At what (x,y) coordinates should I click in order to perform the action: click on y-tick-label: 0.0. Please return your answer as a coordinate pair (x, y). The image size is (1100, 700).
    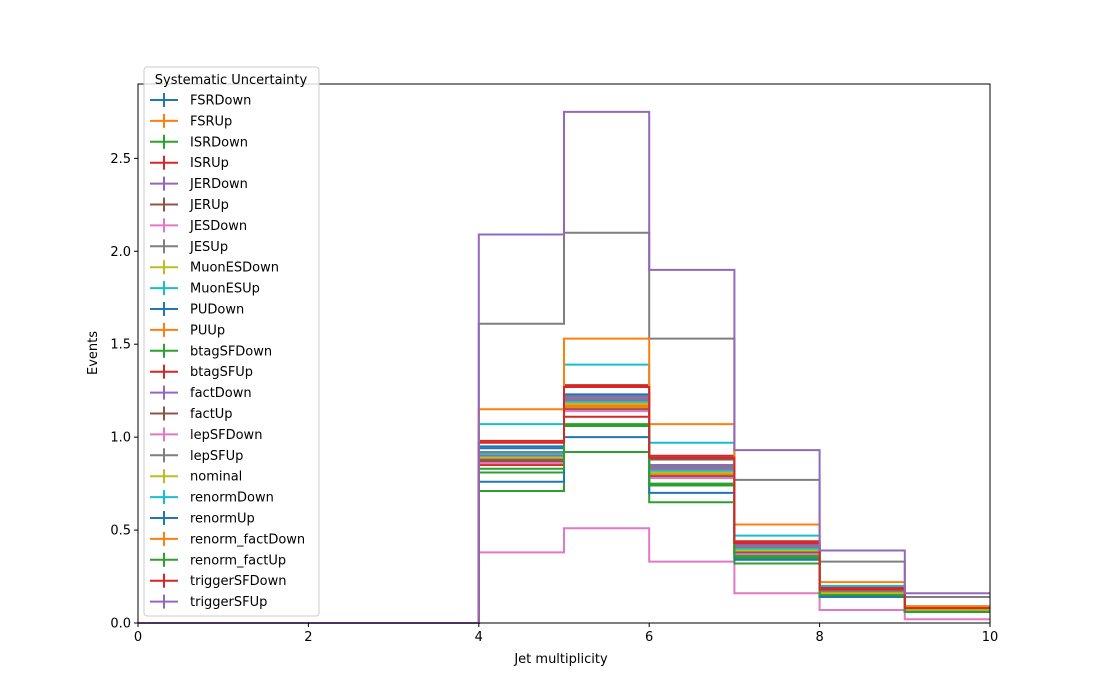
    Looking at the image, I should click on (120, 624).